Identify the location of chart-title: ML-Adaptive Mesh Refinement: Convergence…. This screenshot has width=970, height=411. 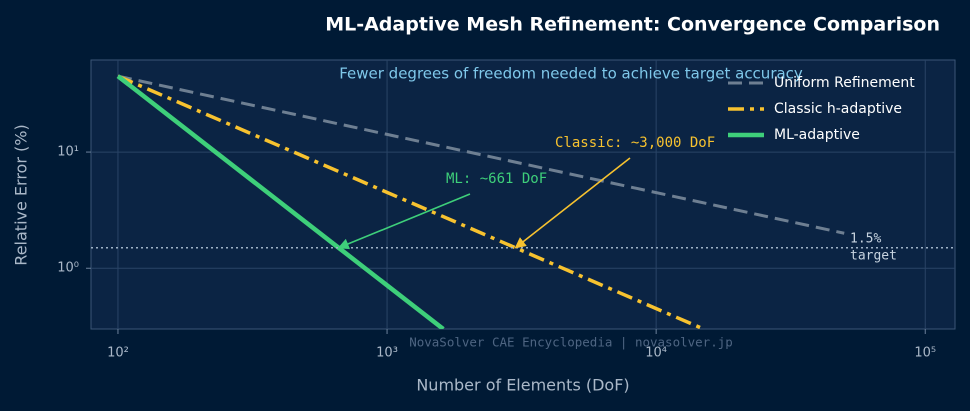
(632, 25).